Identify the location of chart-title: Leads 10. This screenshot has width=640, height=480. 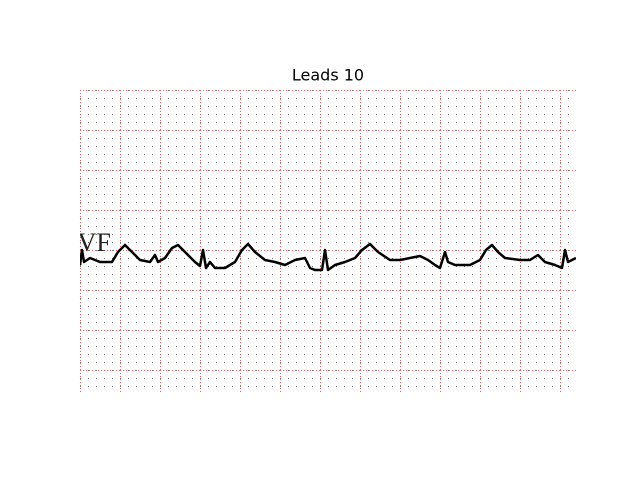
(328, 75).